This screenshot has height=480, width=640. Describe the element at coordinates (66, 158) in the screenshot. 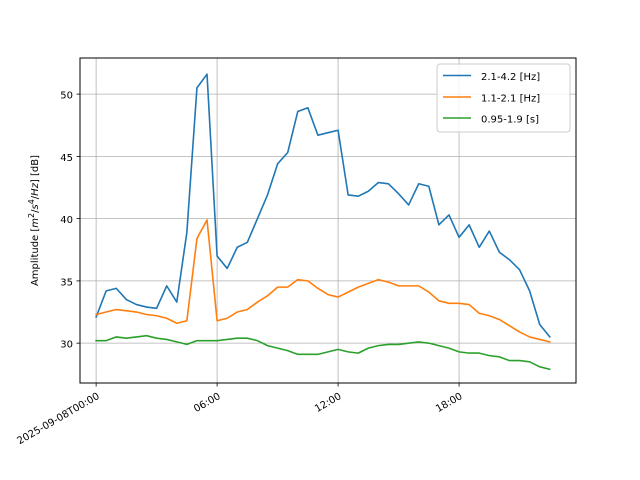

I see `y-tick-label: 45` at that location.